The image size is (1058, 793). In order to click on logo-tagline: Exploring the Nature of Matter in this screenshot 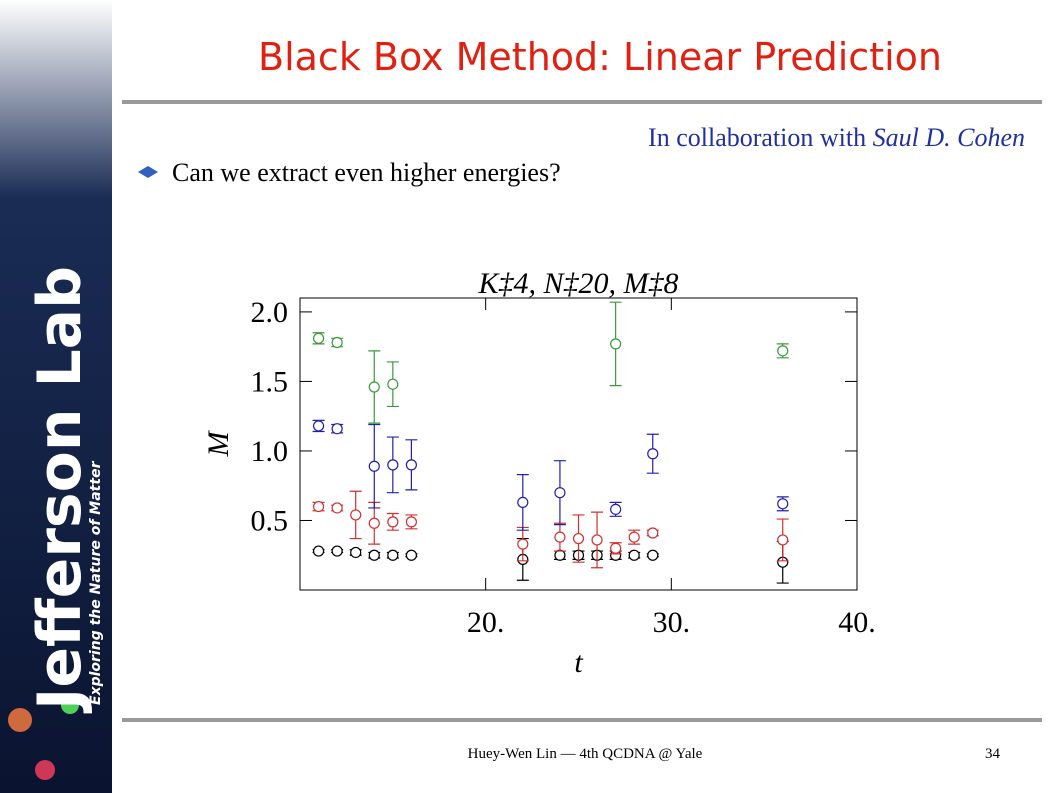, I will do `click(96, 582)`.